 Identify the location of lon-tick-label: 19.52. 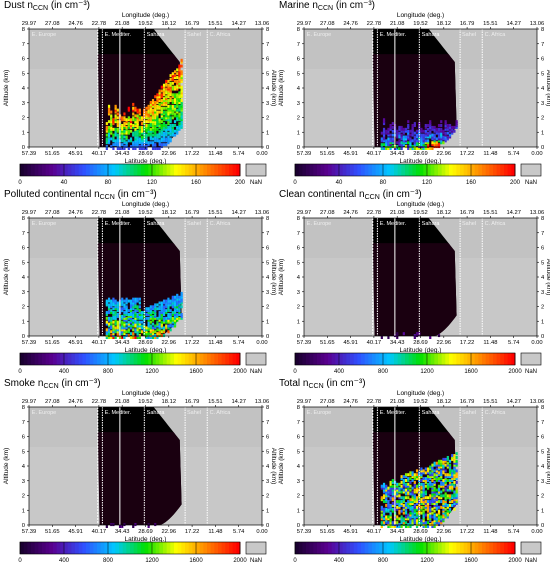
(420, 402).